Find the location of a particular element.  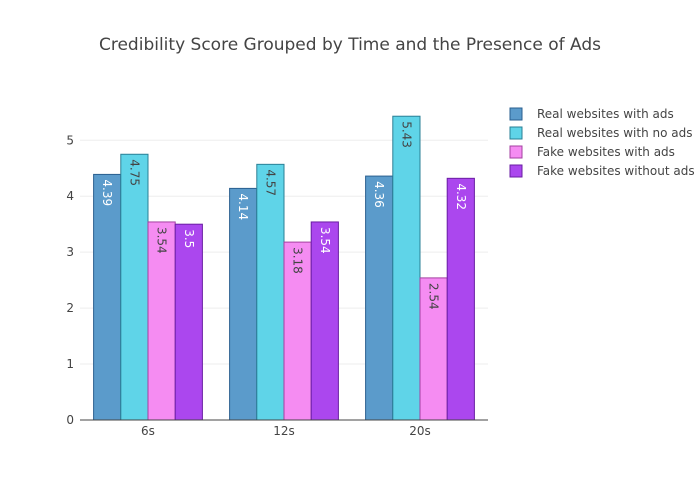

bar-data-label: 4.36 is located at coordinates (379, 194).